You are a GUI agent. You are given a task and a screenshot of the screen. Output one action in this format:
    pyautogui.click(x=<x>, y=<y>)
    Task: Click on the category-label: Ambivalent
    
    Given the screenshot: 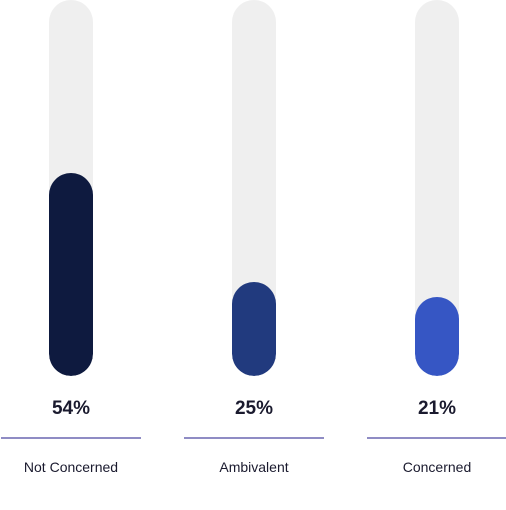 What is the action you would take?
    pyautogui.click(x=254, y=467)
    